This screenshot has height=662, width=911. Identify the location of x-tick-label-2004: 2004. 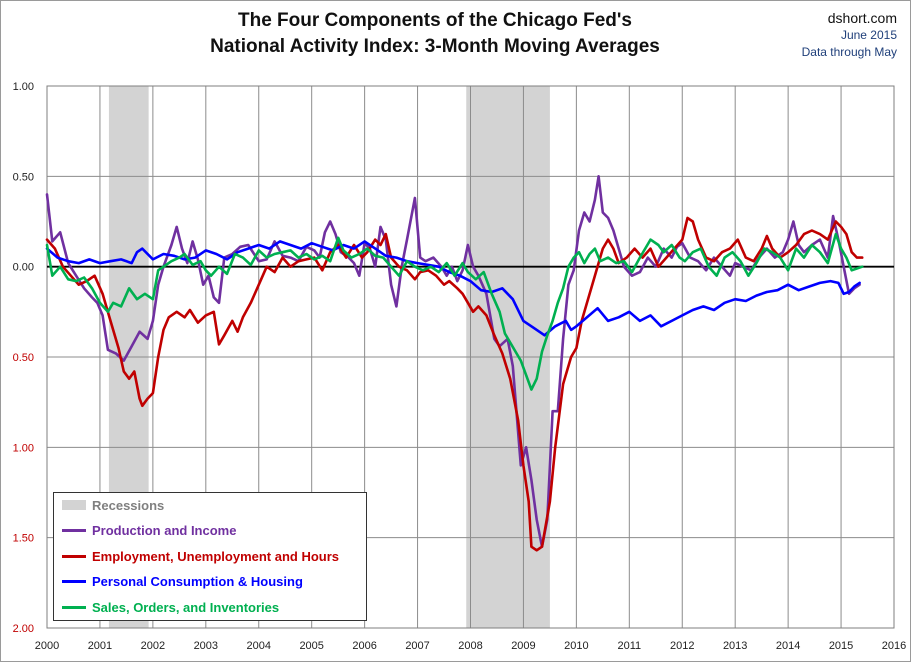
(259, 646).